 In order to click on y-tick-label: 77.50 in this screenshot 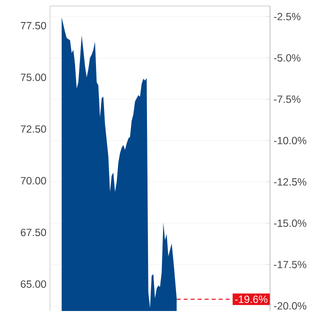, I will do `click(33, 26)`.